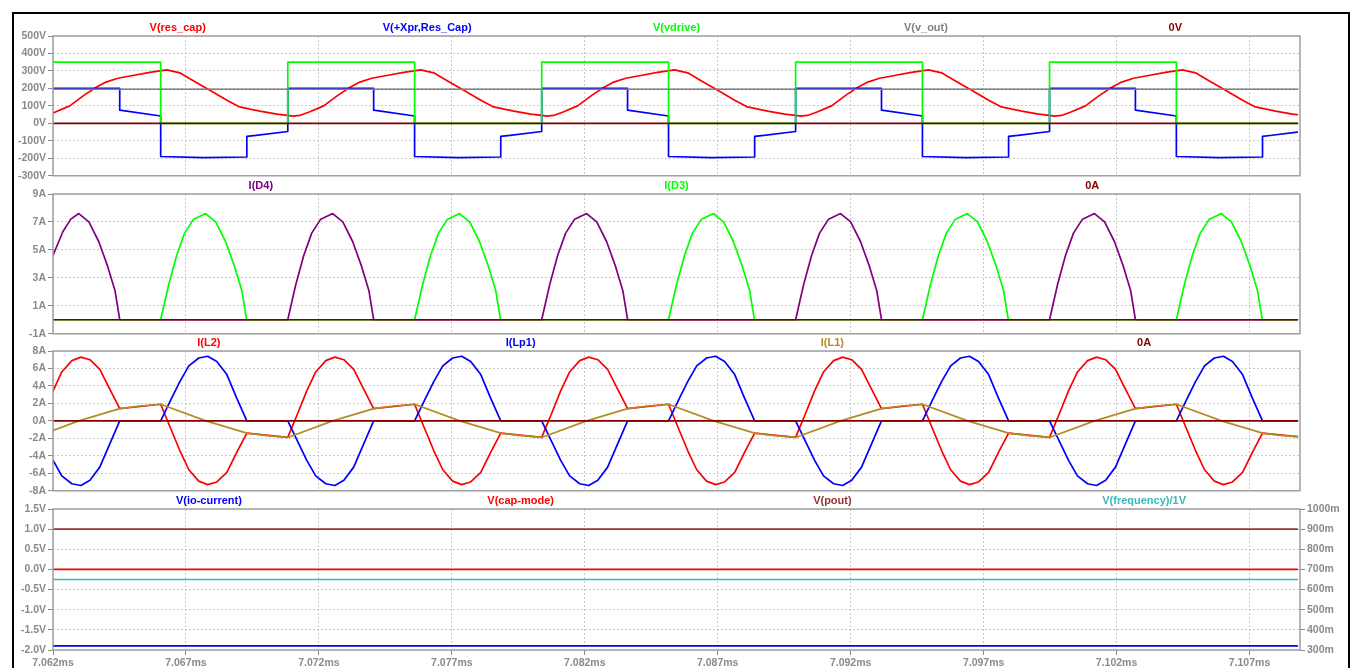 This screenshot has height=668, width=1370. What do you see at coordinates (39, 304) in the screenshot?
I see `y-tick-label: 1A` at bounding box center [39, 304].